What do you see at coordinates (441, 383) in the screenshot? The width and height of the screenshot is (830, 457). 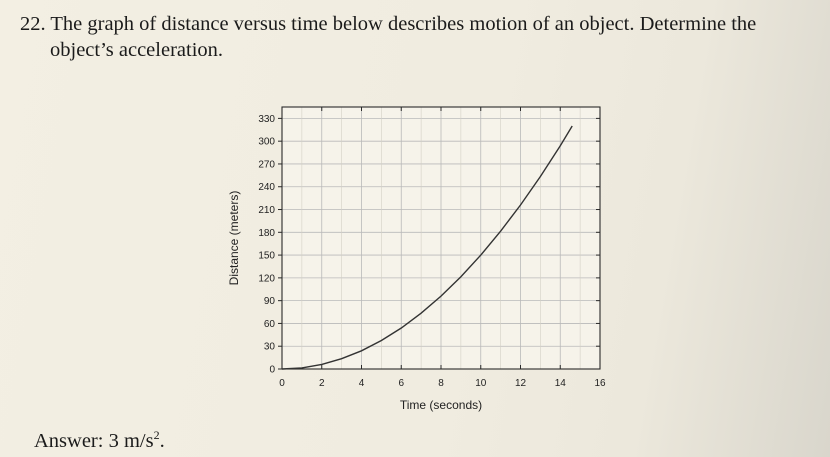 I see `x-tick-label: 8` at bounding box center [441, 383].